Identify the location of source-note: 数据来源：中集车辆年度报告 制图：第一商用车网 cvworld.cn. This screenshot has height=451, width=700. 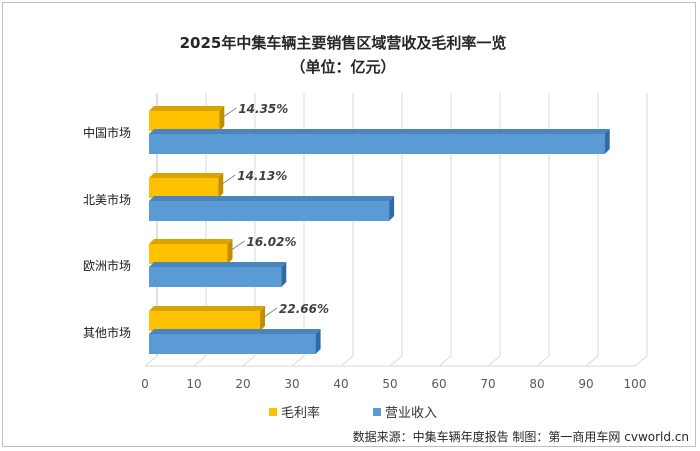
(521, 436).